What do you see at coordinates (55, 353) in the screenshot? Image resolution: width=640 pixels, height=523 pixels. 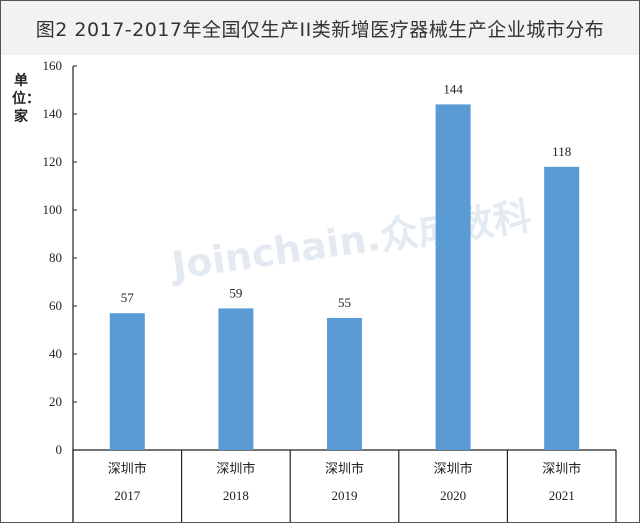 I see `y-tick-label: 40` at bounding box center [55, 353].